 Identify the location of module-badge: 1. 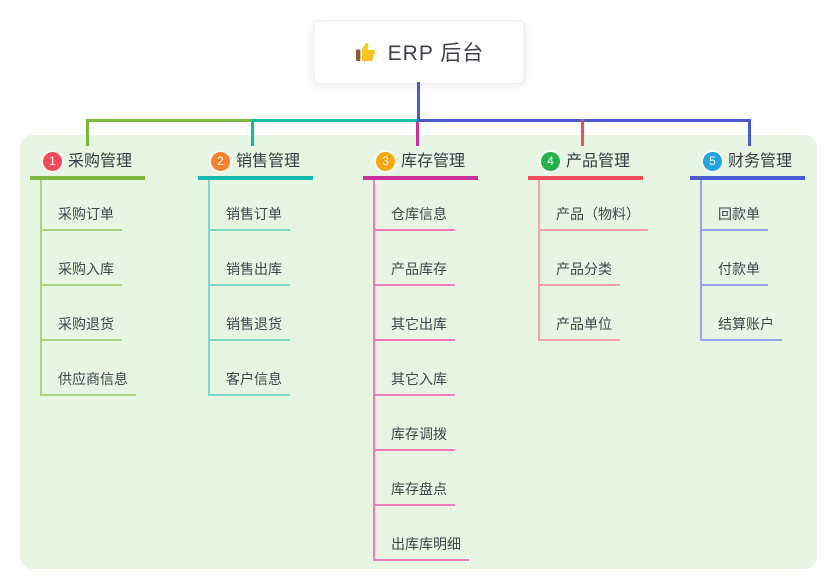
(52, 161).